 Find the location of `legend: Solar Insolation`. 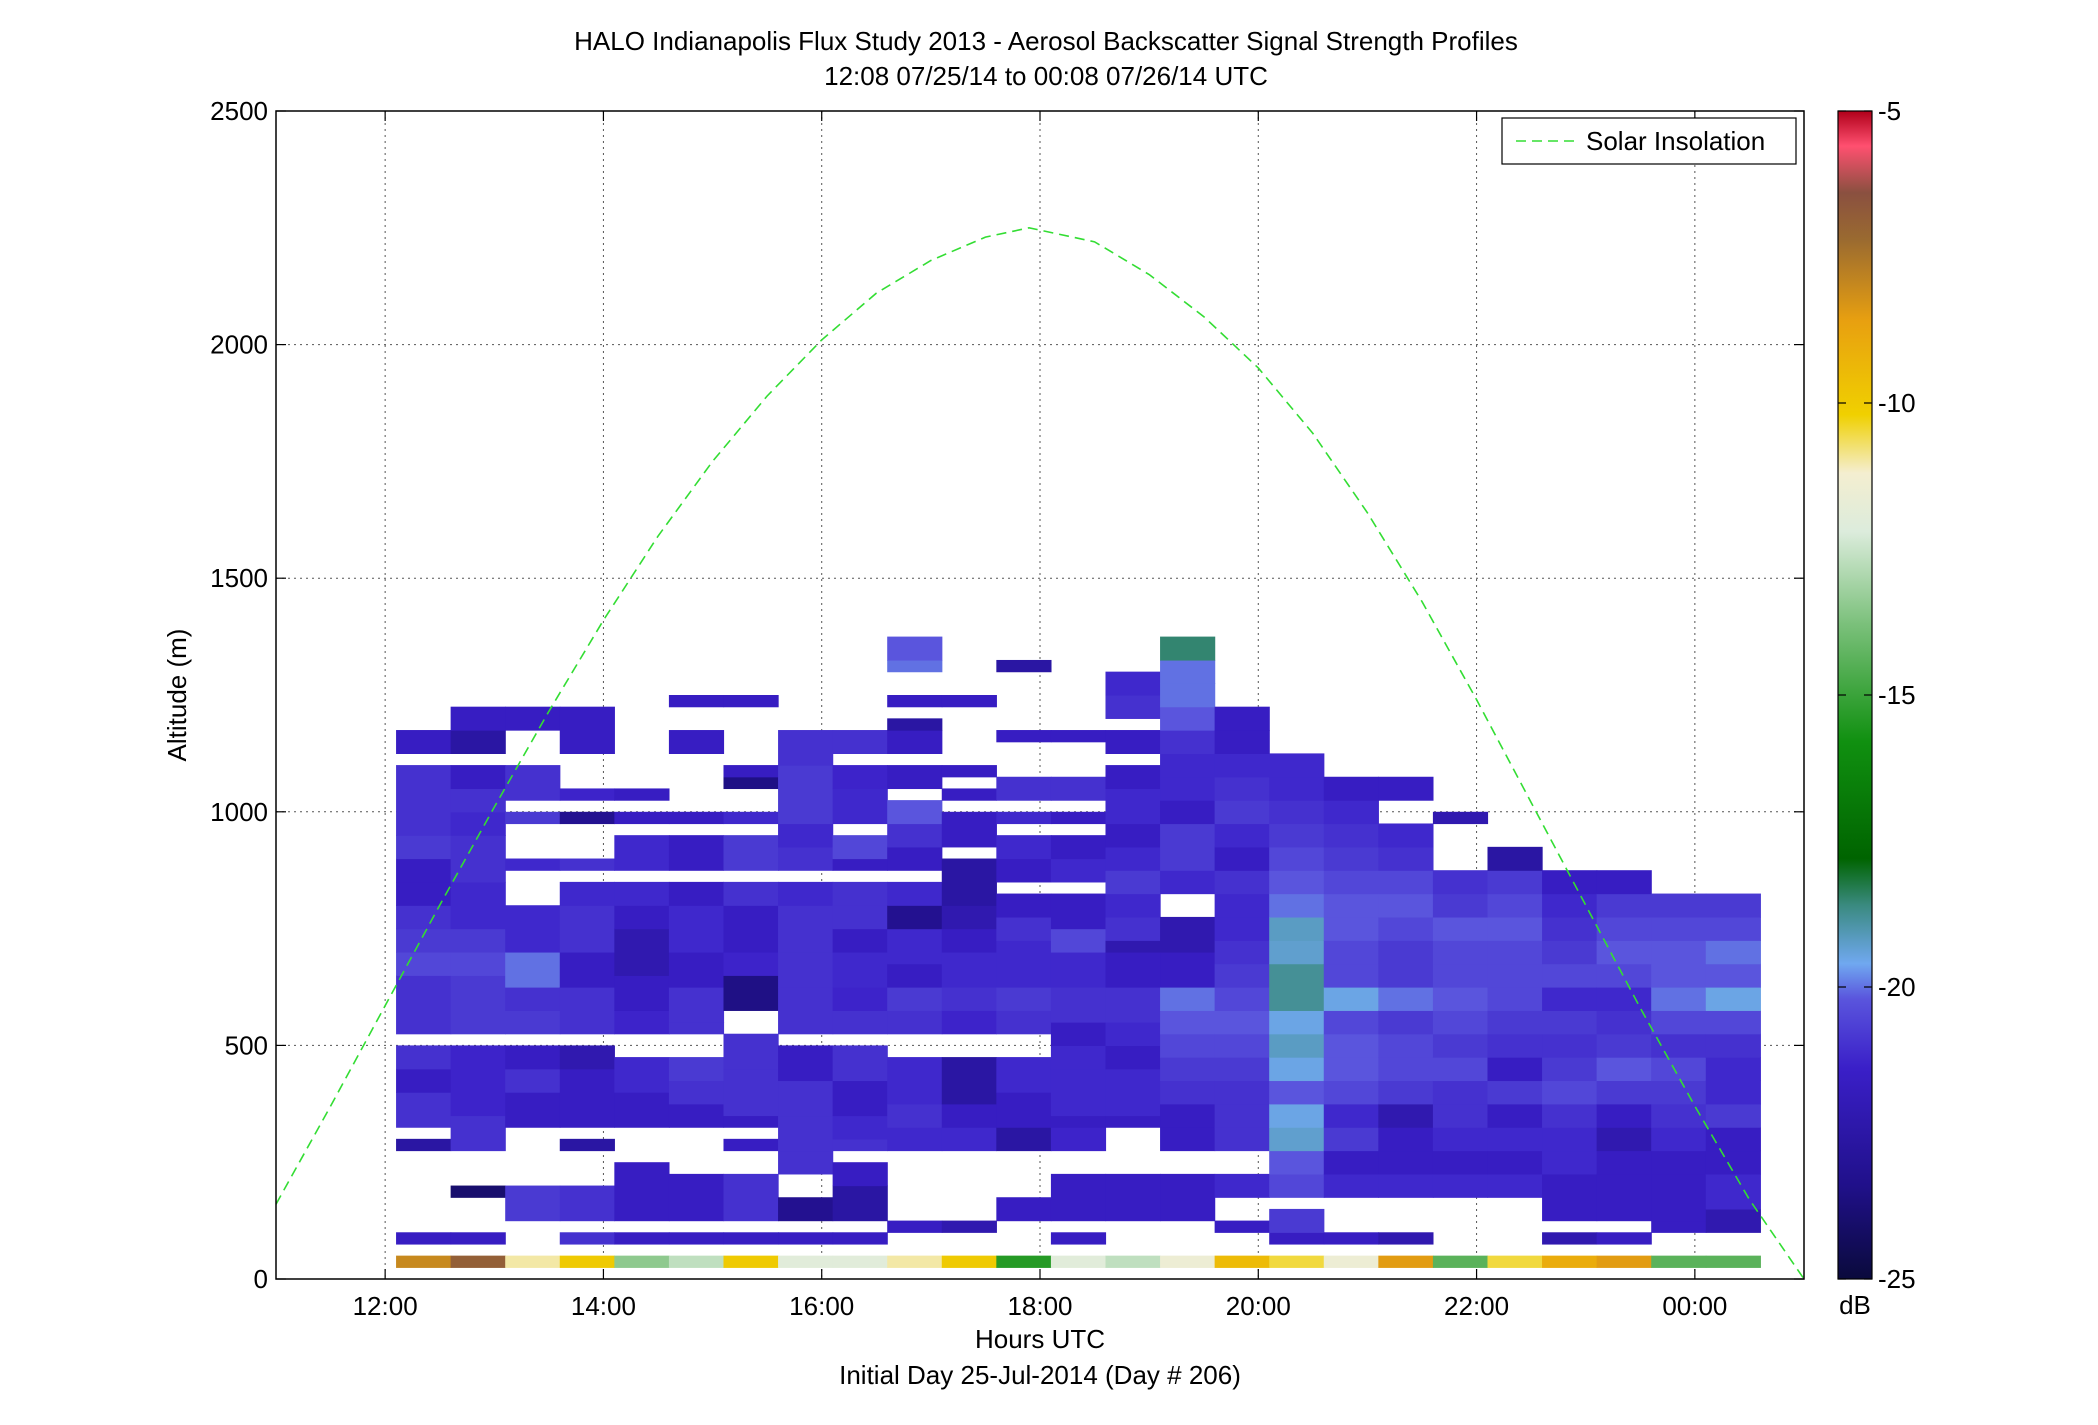

legend: Solar Insolation is located at coordinates (1649, 141).